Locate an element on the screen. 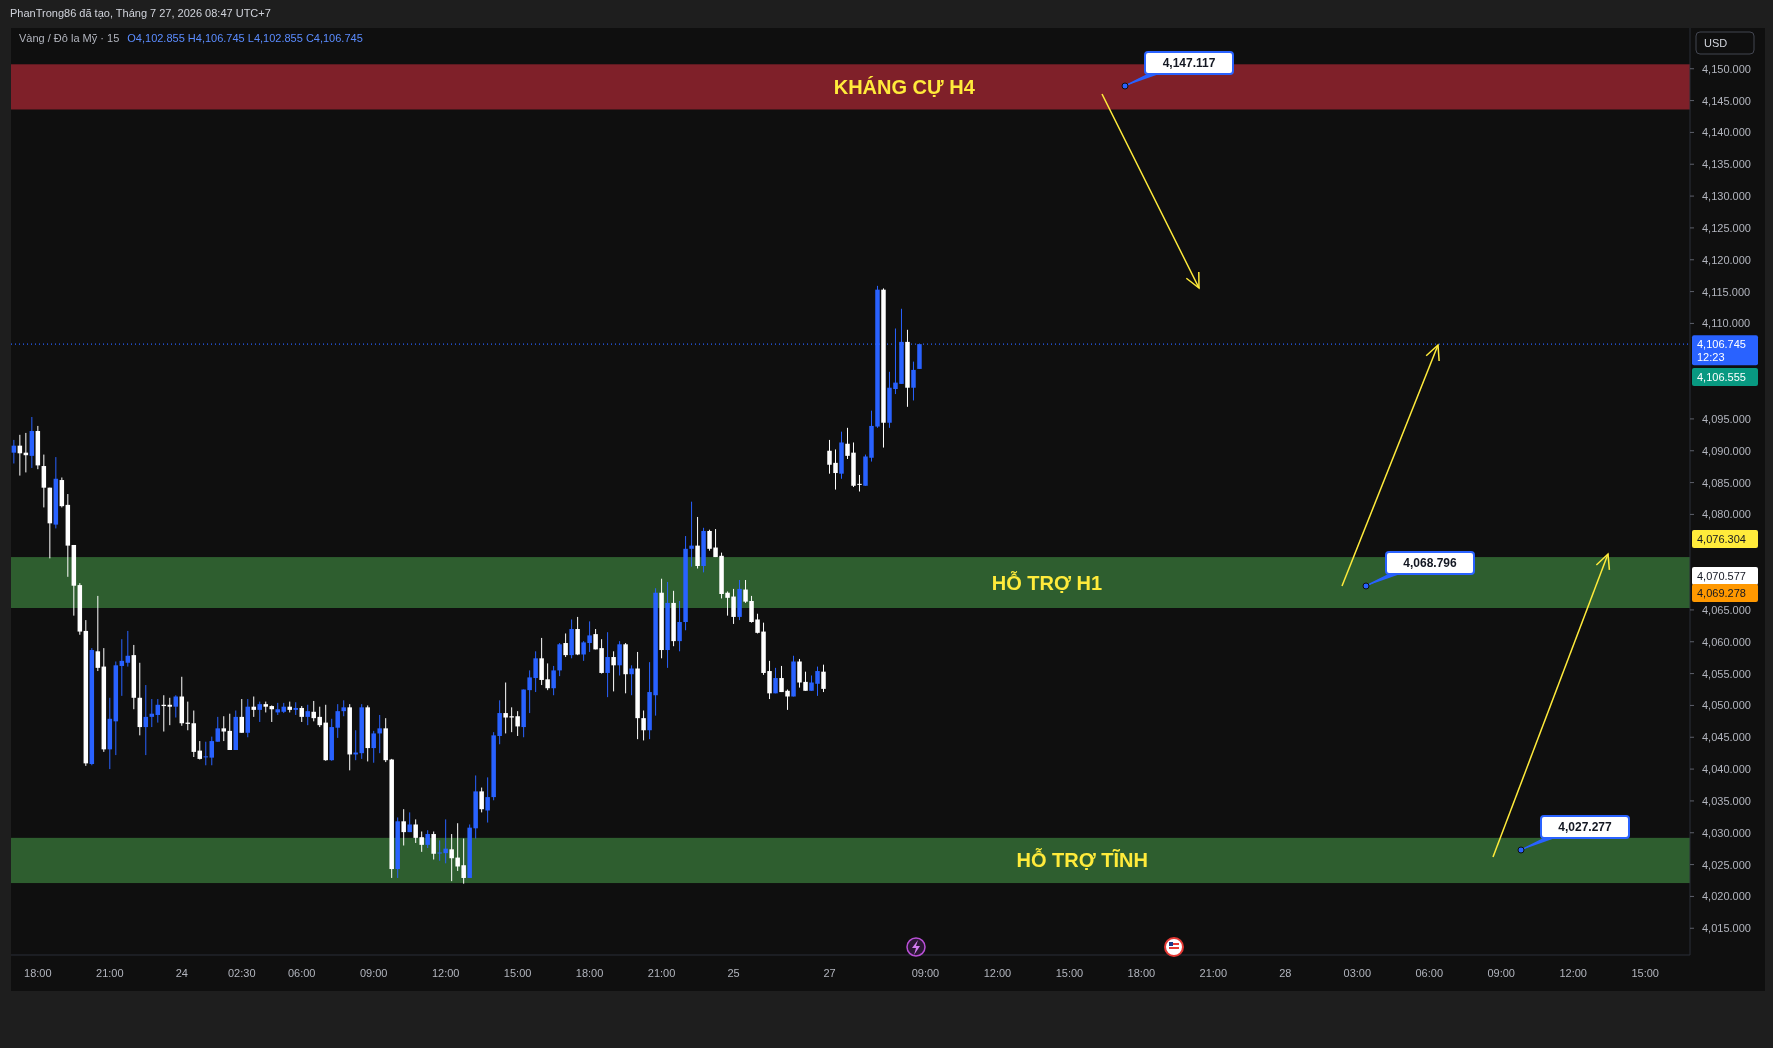 The width and height of the screenshot is (1773, 1048). x-tick-label: 02:30 is located at coordinates (241, 973).